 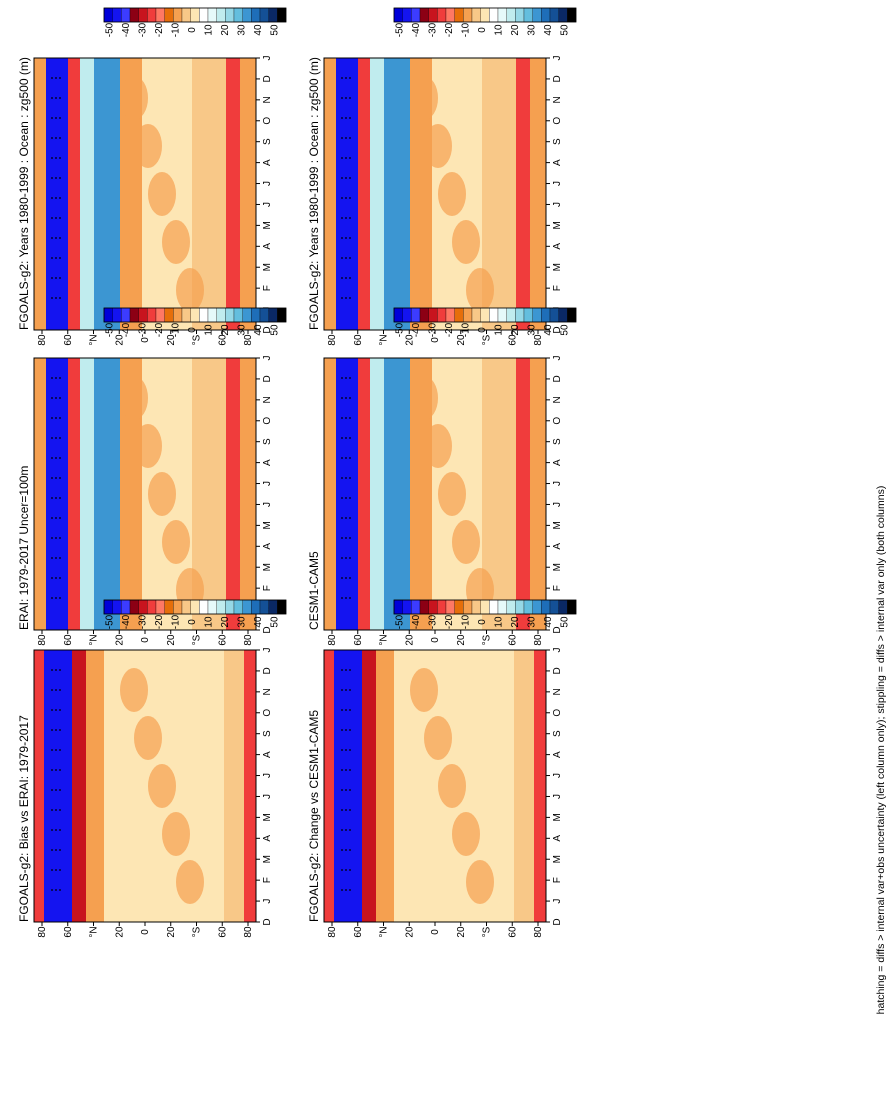 What do you see at coordinates (314, 590) in the screenshot?
I see `chart-title: CESM1-CAM5` at bounding box center [314, 590].